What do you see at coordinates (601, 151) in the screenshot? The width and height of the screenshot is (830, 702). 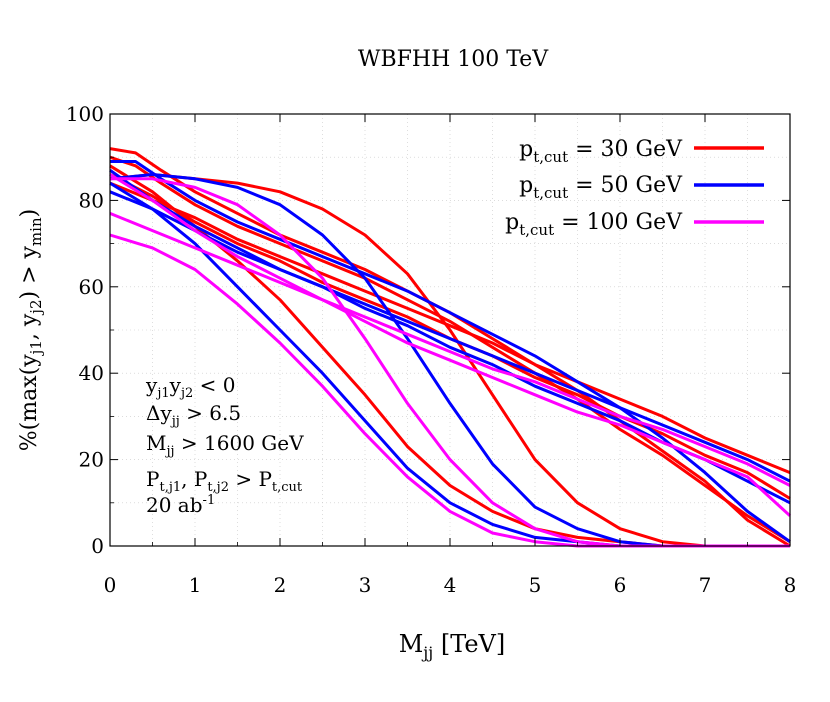 I see `legend-label-30gev: pt,cut = 30 GeV` at bounding box center [601, 151].